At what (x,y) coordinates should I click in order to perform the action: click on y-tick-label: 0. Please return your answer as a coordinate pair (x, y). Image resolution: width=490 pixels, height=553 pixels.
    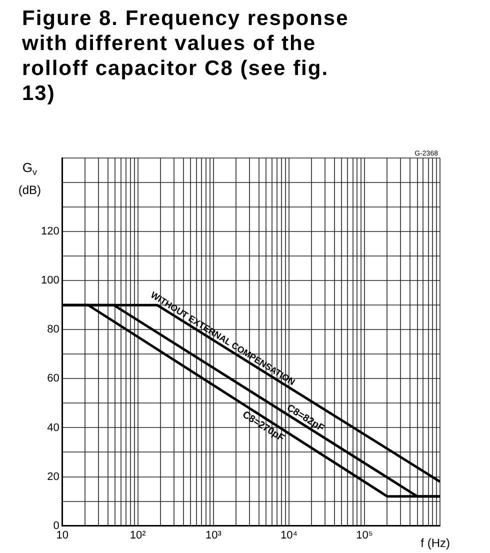
    Looking at the image, I should click on (56, 526).